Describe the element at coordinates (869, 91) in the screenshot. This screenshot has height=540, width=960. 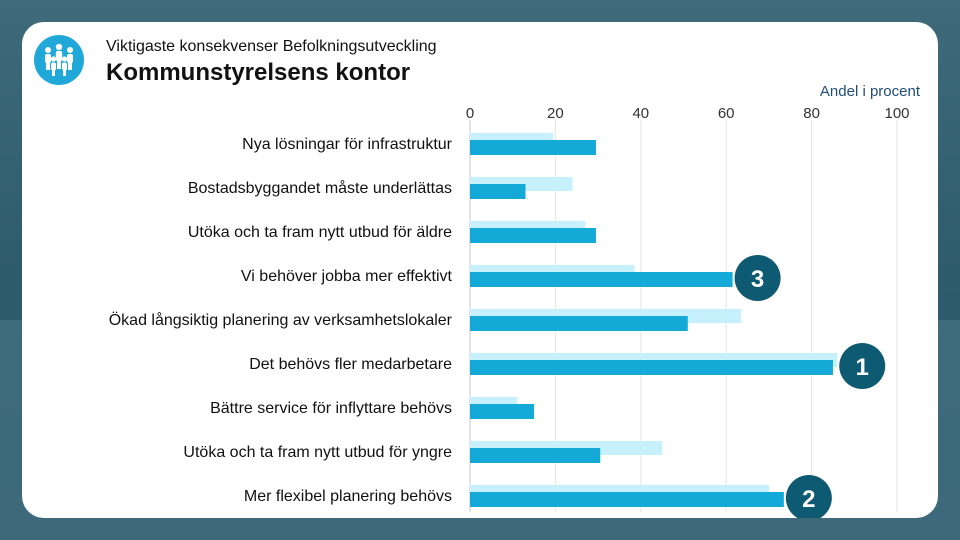
I see `x-axis-title: Andel i procent` at that location.